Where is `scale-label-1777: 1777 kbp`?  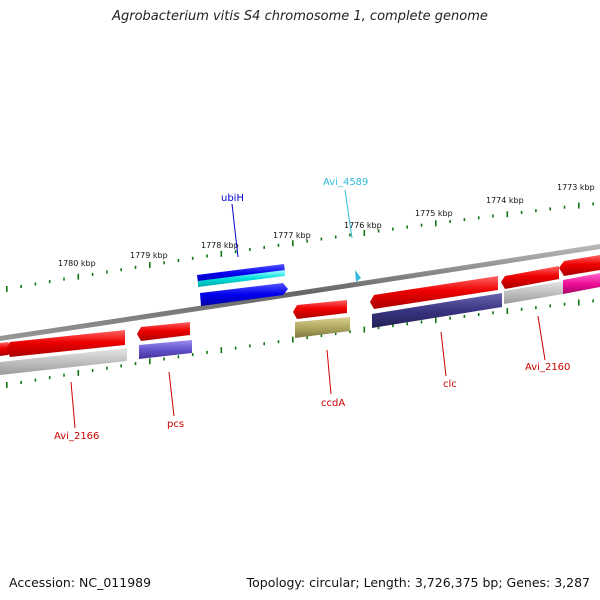 scale-label-1777: 1777 kbp is located at coordinates (292, 235).